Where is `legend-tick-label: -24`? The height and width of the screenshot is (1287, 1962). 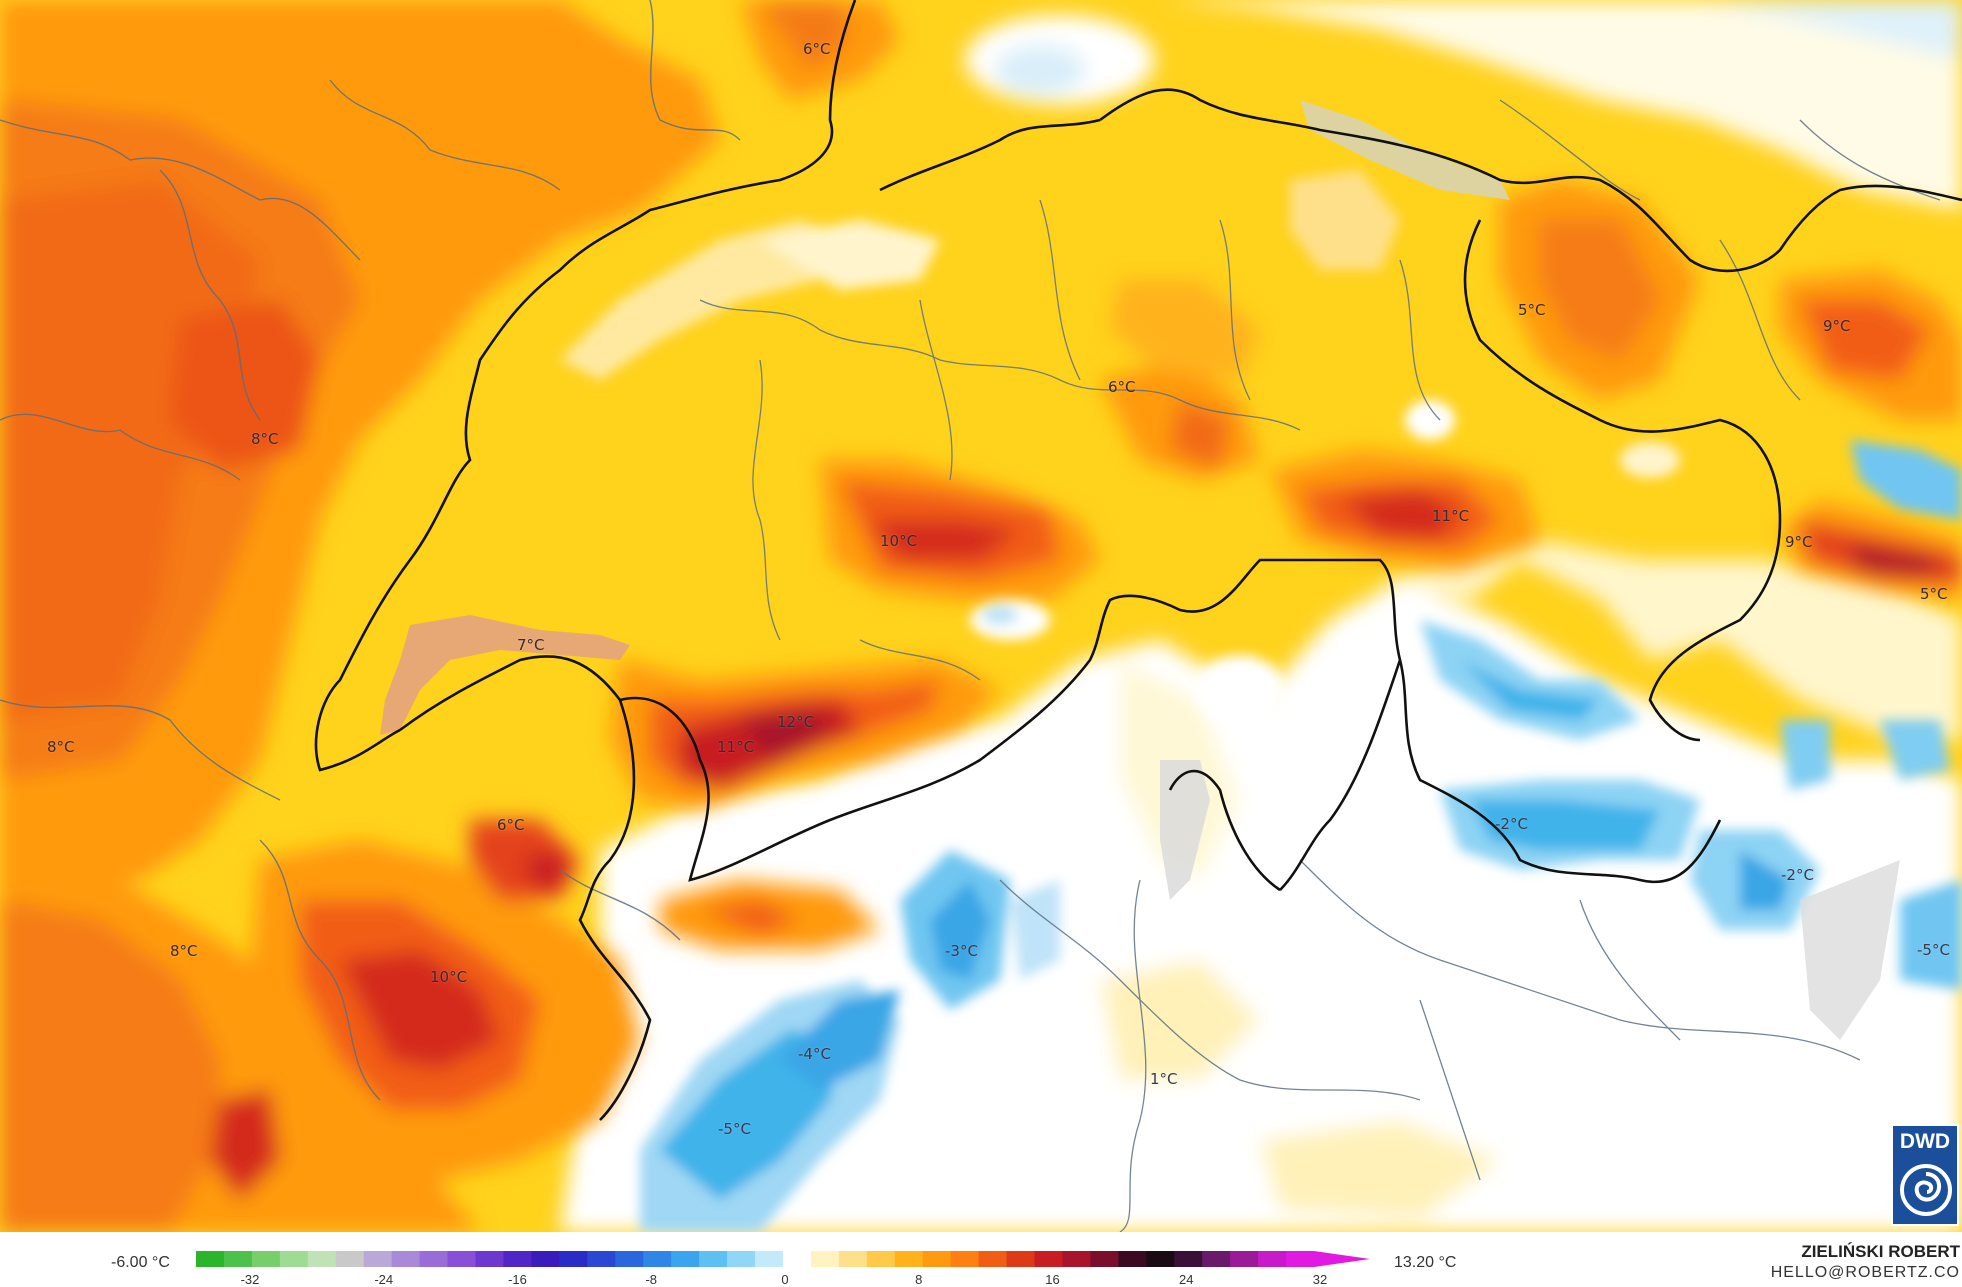 legend-tick-label: -24 is located at coordinates (384, 1279).